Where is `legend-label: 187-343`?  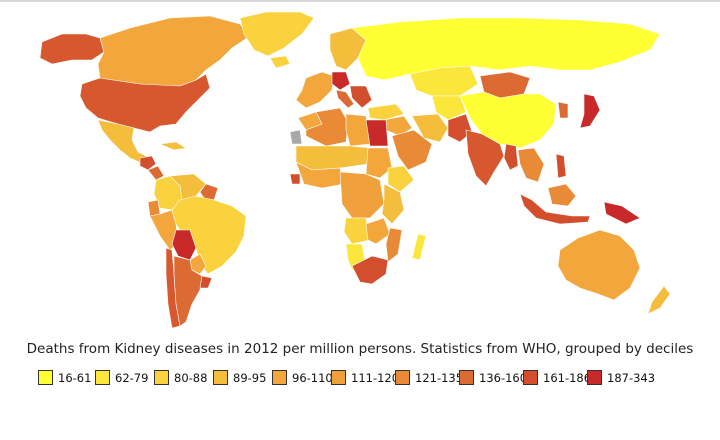 legend-label: 187-343 is located at coordinates (631, 378).